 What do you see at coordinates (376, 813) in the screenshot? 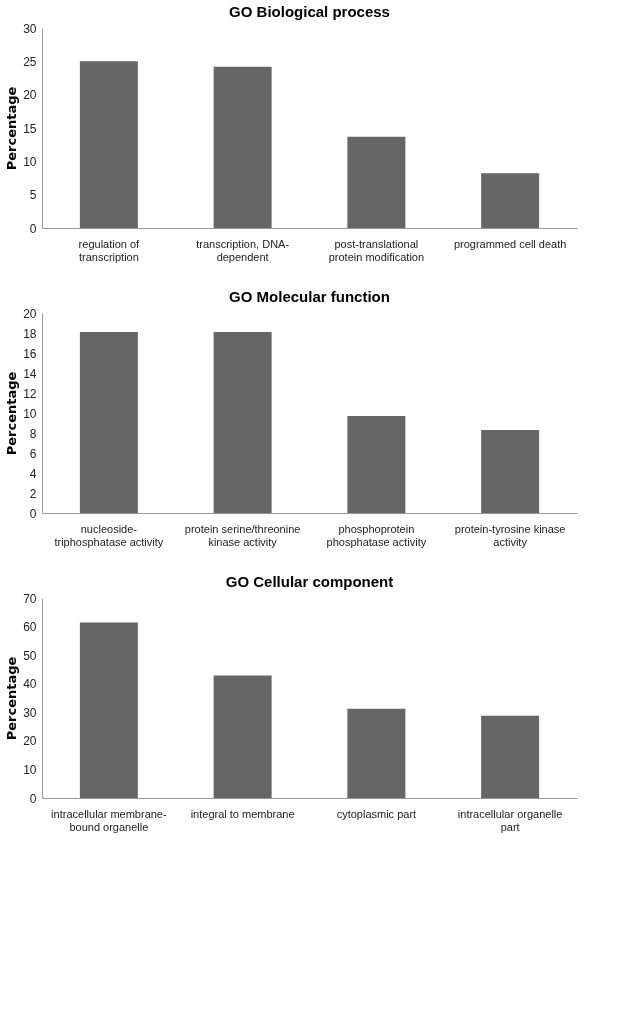
I see `x-tick-label: cytoplasmic part` at bounding box center [376, 813].